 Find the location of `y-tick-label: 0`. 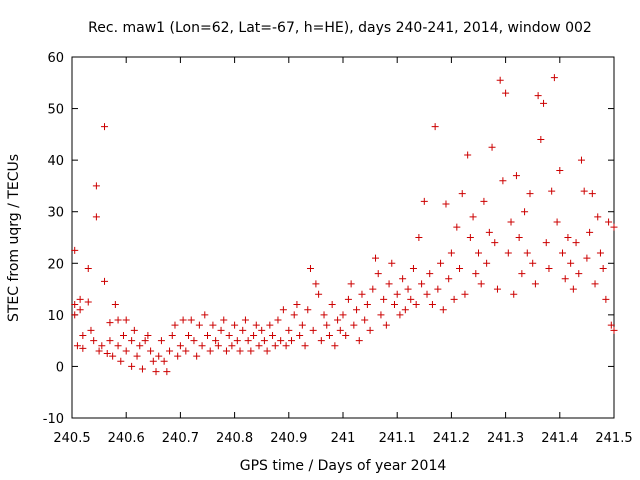

y-tick-label: 0 is located at coordinates (60, 367).